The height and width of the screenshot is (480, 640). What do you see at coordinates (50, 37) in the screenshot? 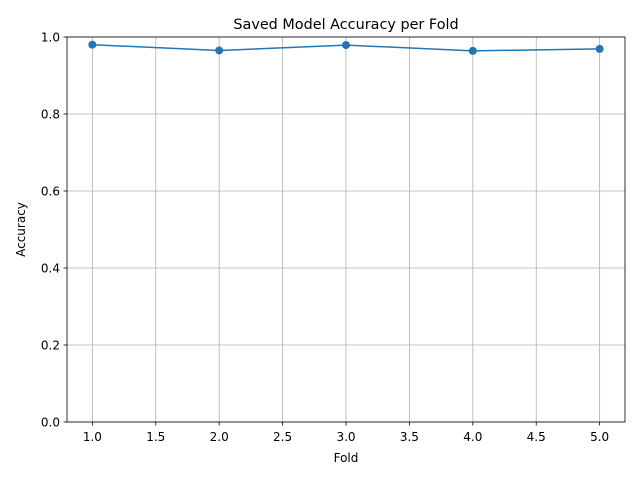
I see `y-tick-label: 1.0` at bounding box center [50, 37].